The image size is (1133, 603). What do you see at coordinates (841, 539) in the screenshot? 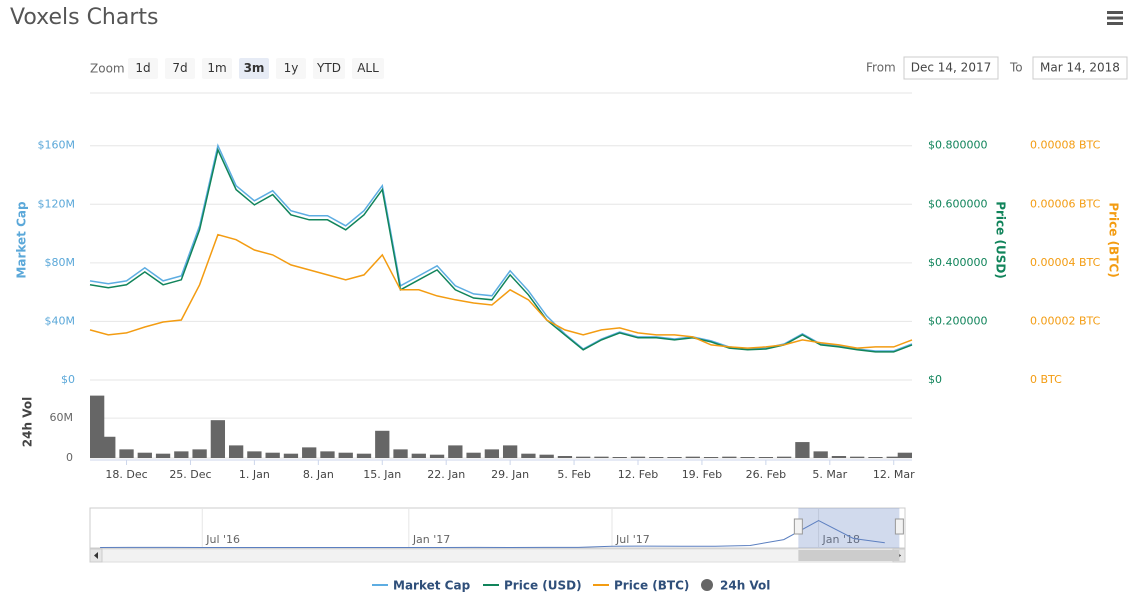
I see `navigator-tick-label: Jan '18` at bounding box center [841, 539].